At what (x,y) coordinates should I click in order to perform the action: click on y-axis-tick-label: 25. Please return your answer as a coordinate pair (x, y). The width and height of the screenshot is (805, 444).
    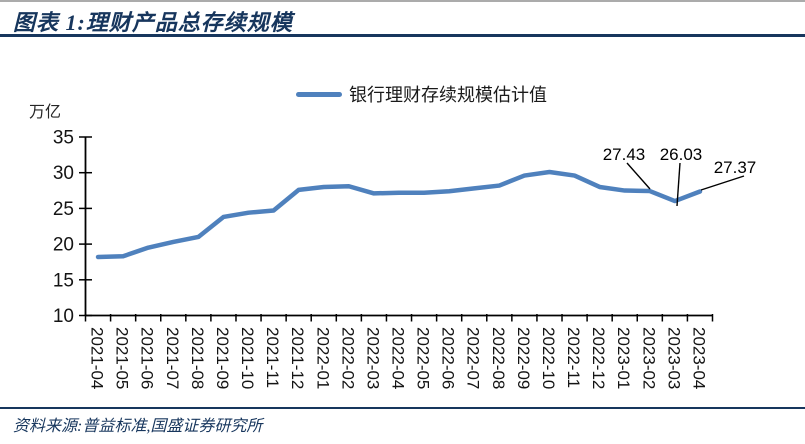
    Looking at the image, I should click on (63, 209).